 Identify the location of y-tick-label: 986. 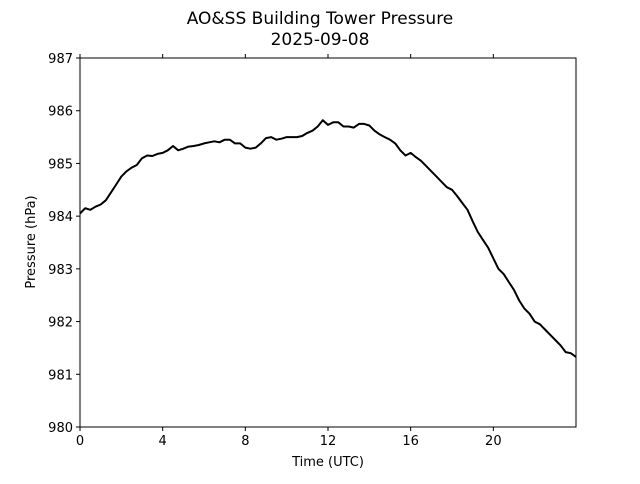
(60, 112).